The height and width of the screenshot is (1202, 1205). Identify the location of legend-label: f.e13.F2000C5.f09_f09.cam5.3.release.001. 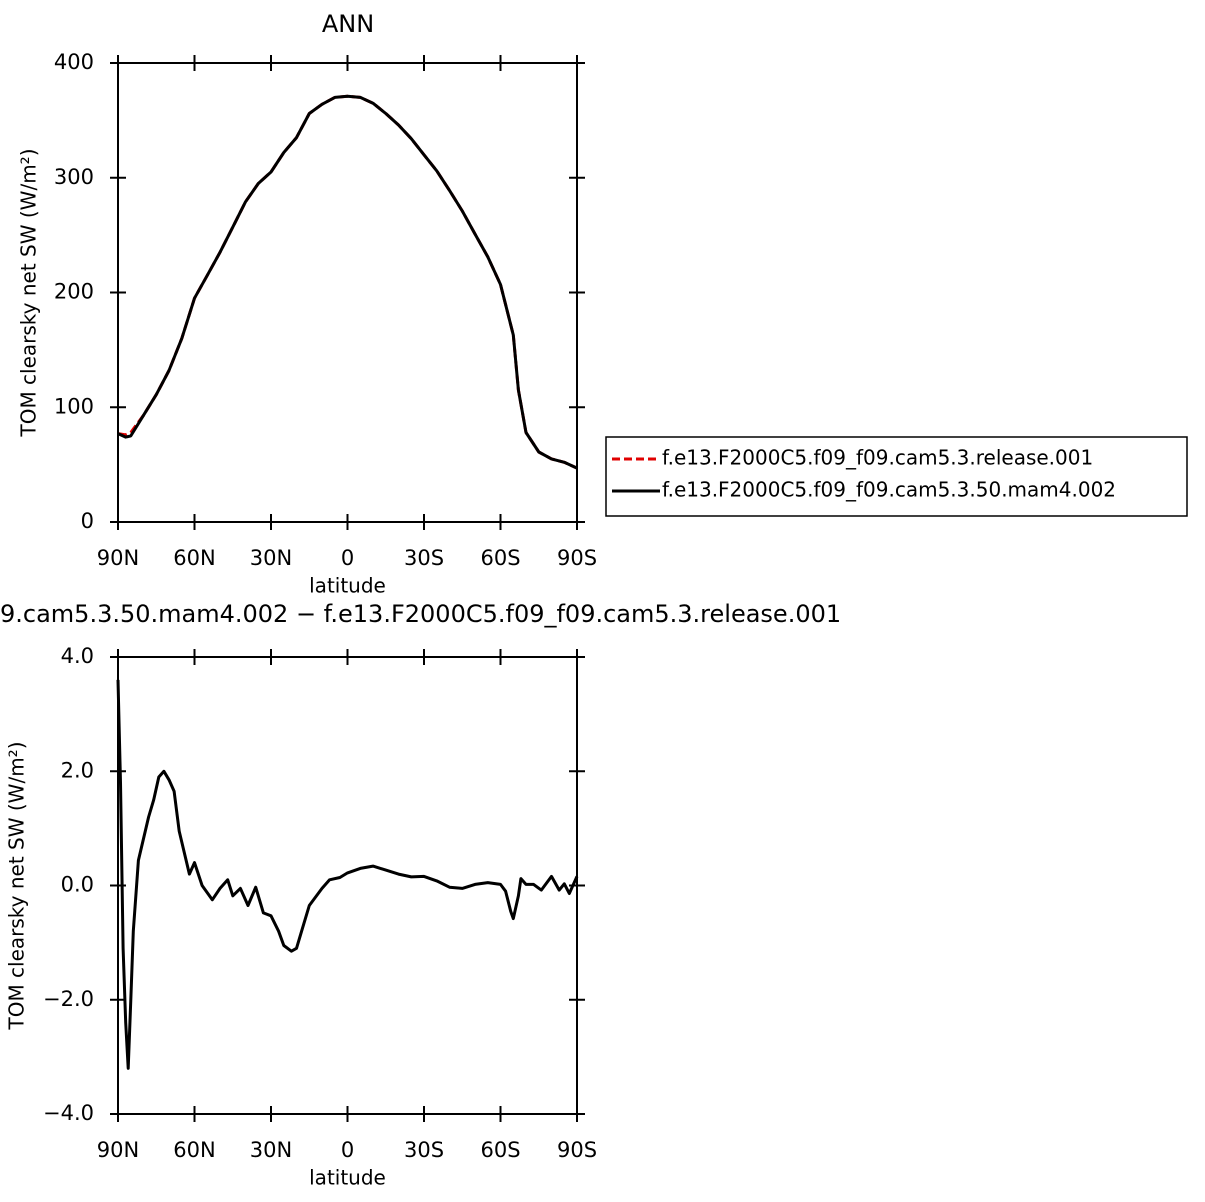
(877, 458).